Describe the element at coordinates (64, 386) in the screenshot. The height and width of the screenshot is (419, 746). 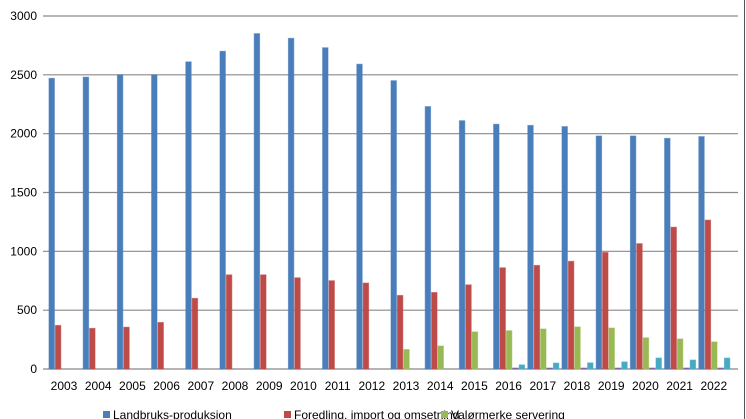
I see `x-tick-label: 2003` at that location.